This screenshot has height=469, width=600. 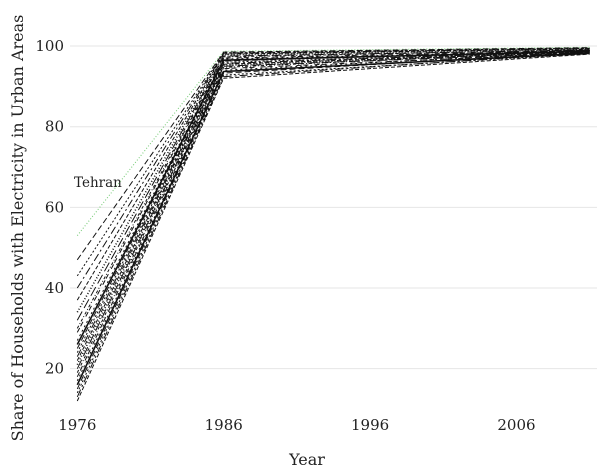 I want to click on x-tick-label: 1996, so click(x=370, y=425).